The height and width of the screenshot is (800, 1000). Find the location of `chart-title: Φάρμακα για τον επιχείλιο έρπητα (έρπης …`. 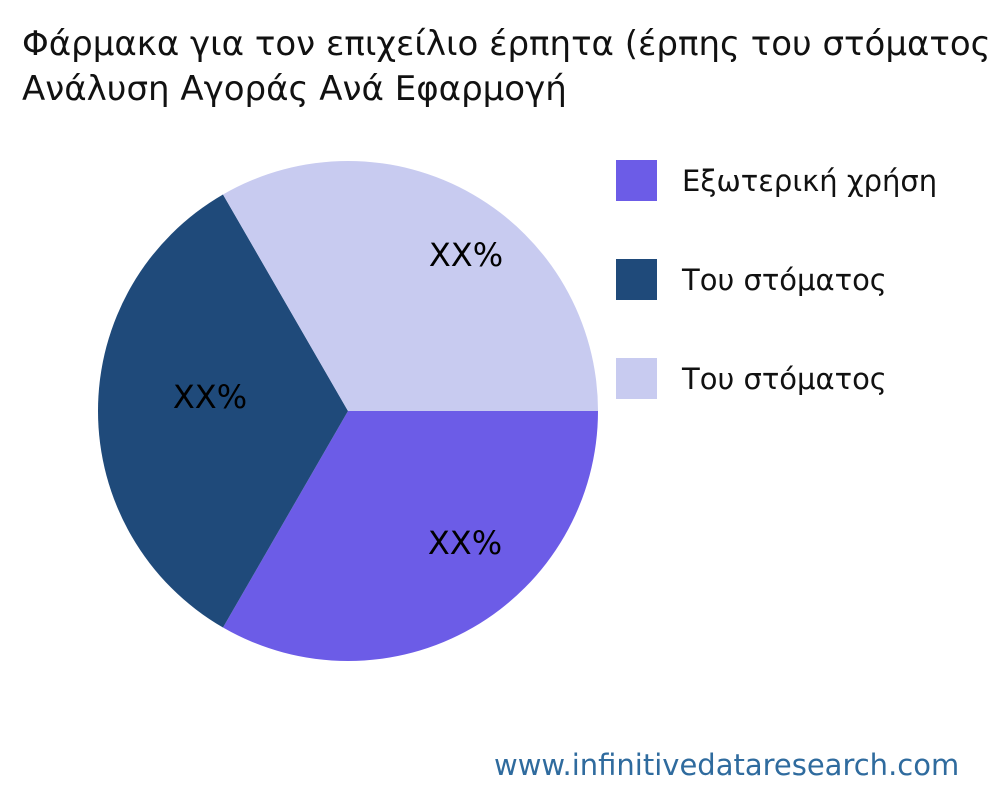

chart-title: Φάρμακα για τον επιχείλιο έρπητα (έρπης … is located at coordinates (506, 67).